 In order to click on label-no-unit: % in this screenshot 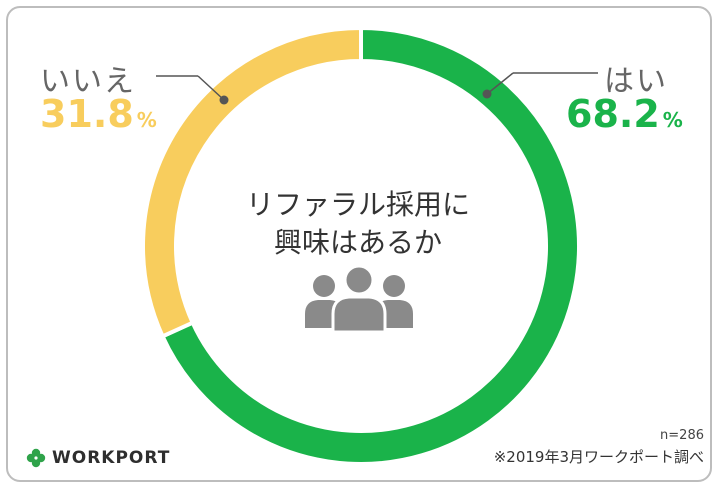, I will do `click(146, 120)`.